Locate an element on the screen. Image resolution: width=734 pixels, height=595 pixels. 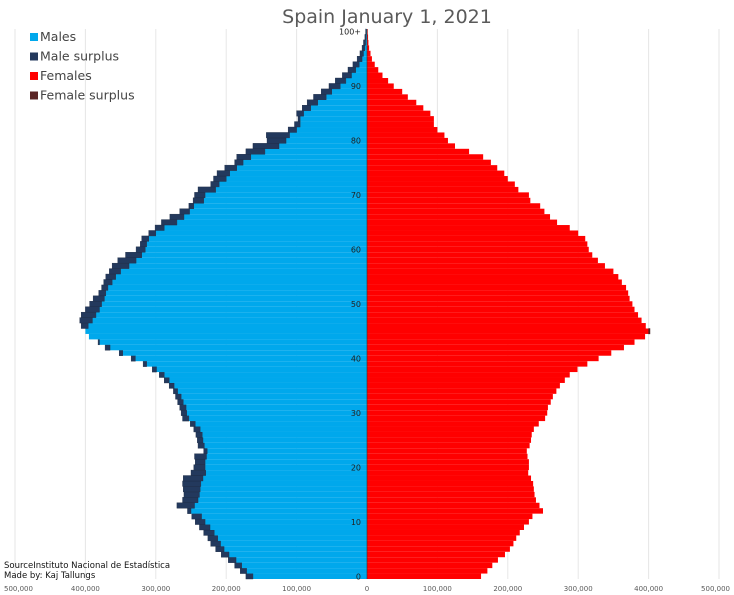
y-tick-label: 20 is located at coordinates (356, 467).